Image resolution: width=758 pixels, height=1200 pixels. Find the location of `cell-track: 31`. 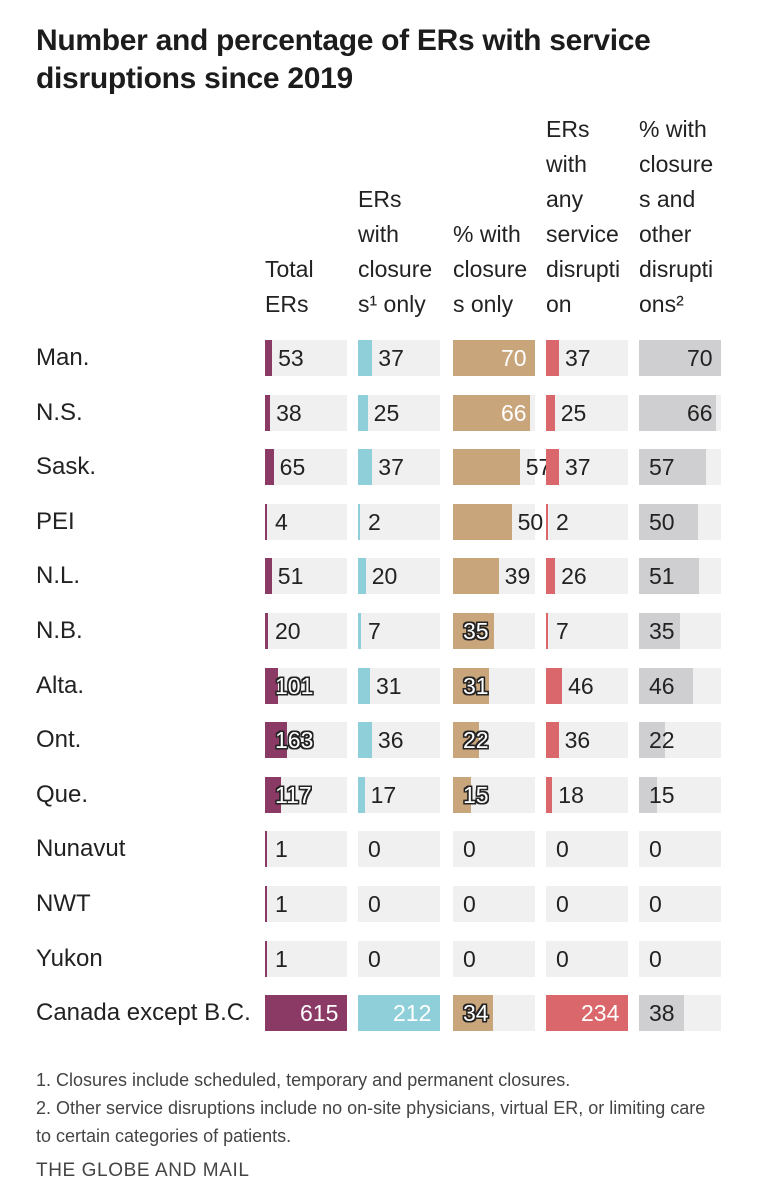

cell-track: 31 is located at coordinates (494, 686).